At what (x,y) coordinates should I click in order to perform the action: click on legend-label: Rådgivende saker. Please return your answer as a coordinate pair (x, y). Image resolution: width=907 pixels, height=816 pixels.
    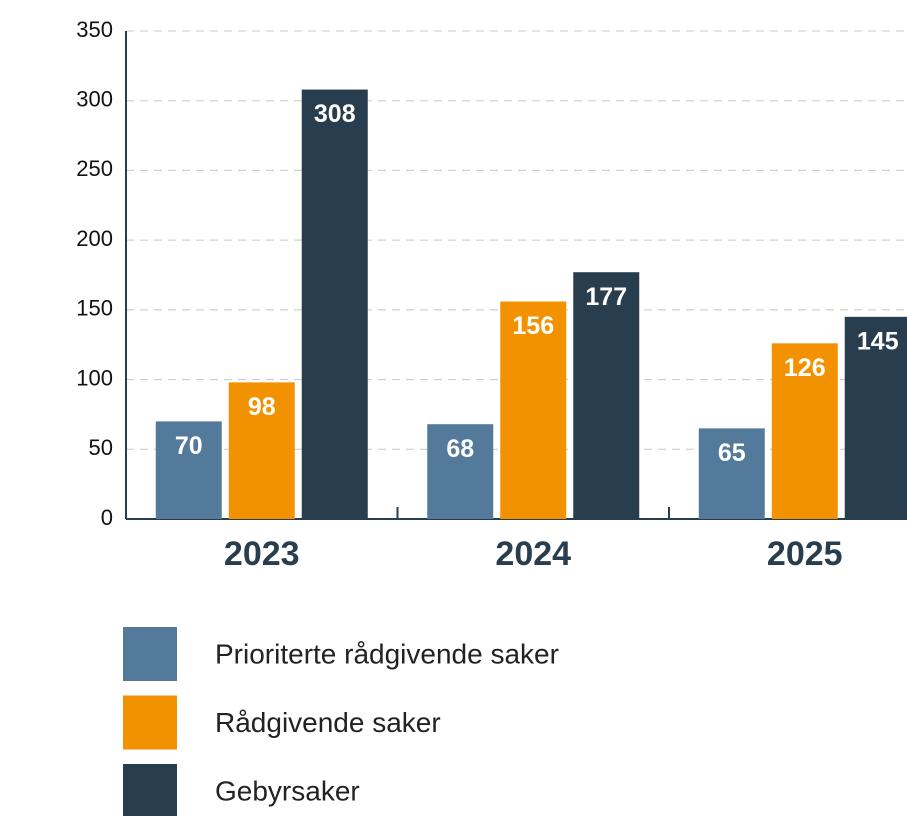
    Looking at the image, I should click on (328, 722).